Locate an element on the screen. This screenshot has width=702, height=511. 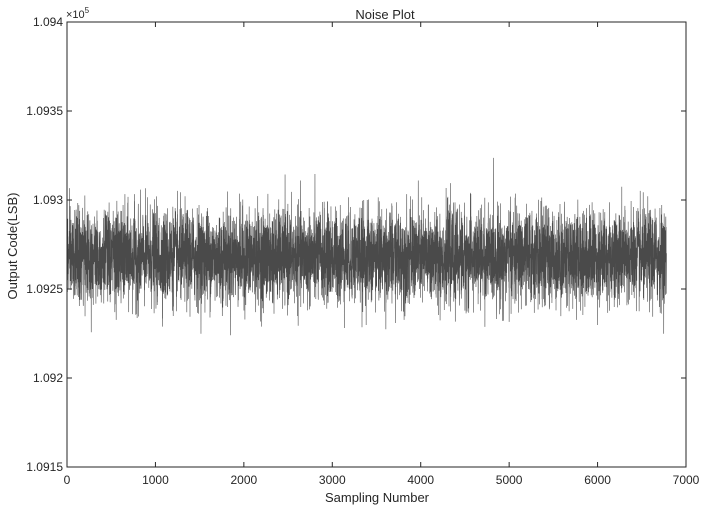
y-tick-label: 1.0925 is located at coordinates (44, 289).